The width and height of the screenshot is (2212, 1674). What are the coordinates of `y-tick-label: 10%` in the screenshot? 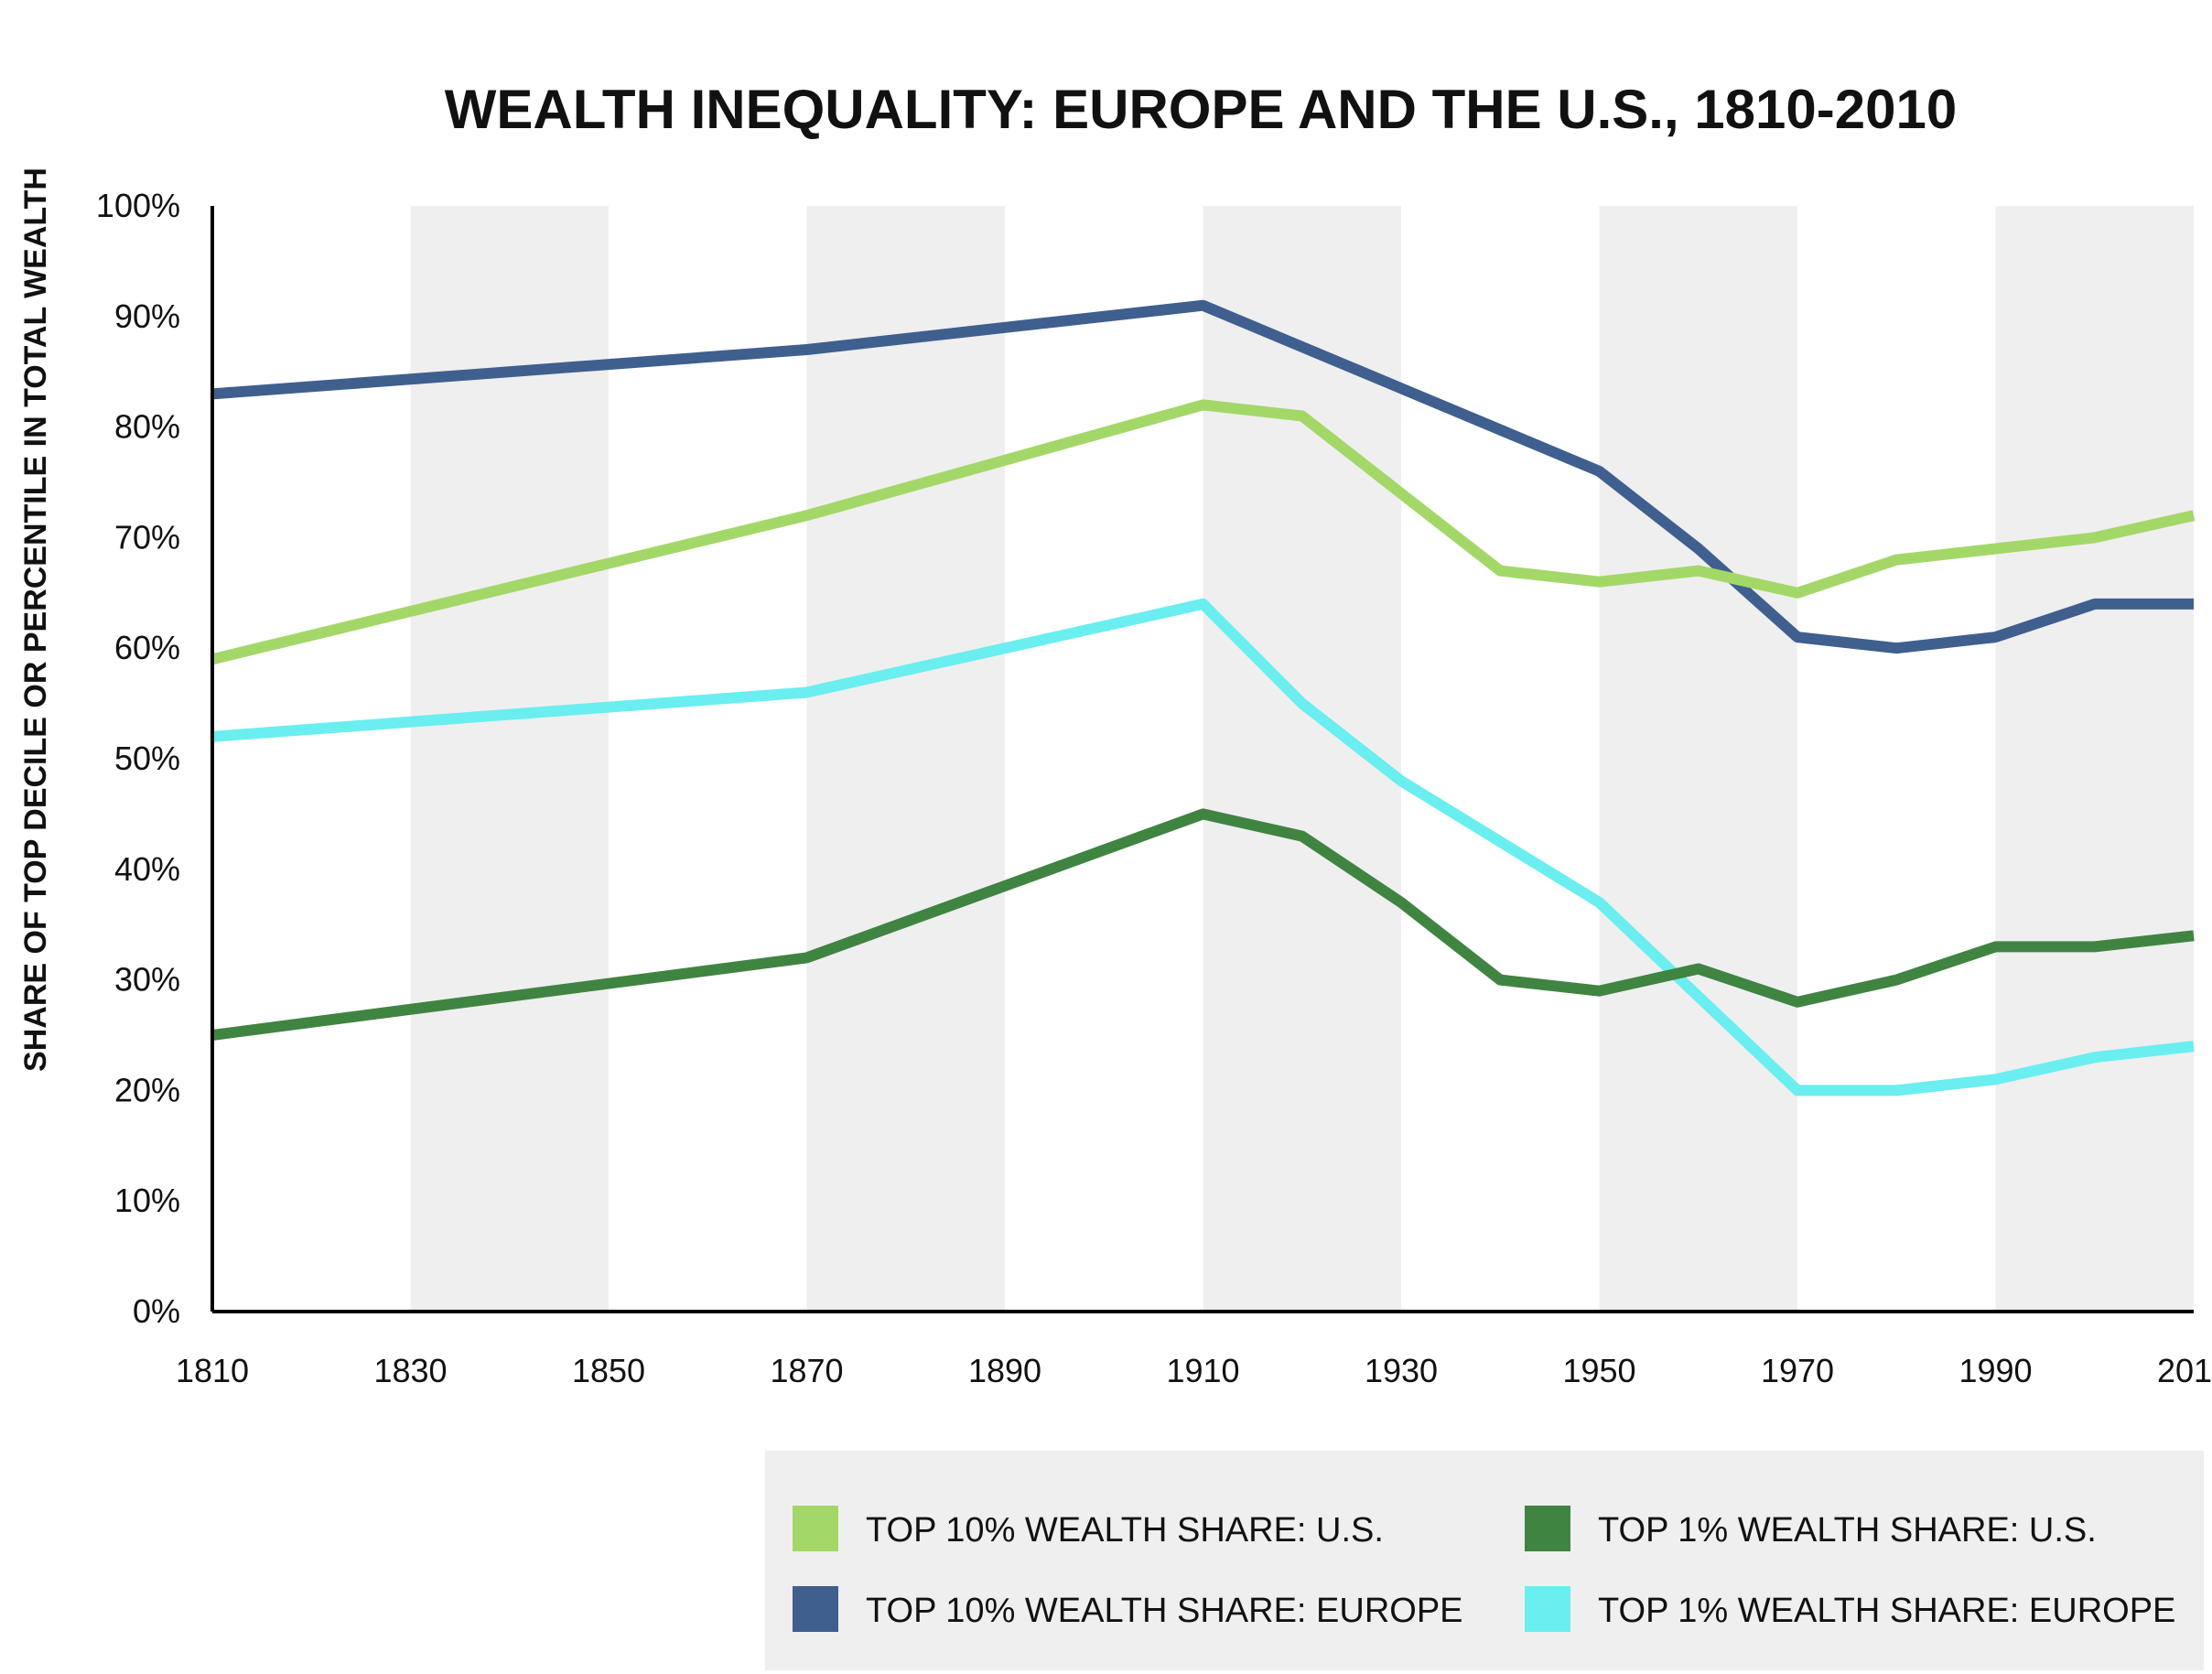 It's located at (147, 1200).